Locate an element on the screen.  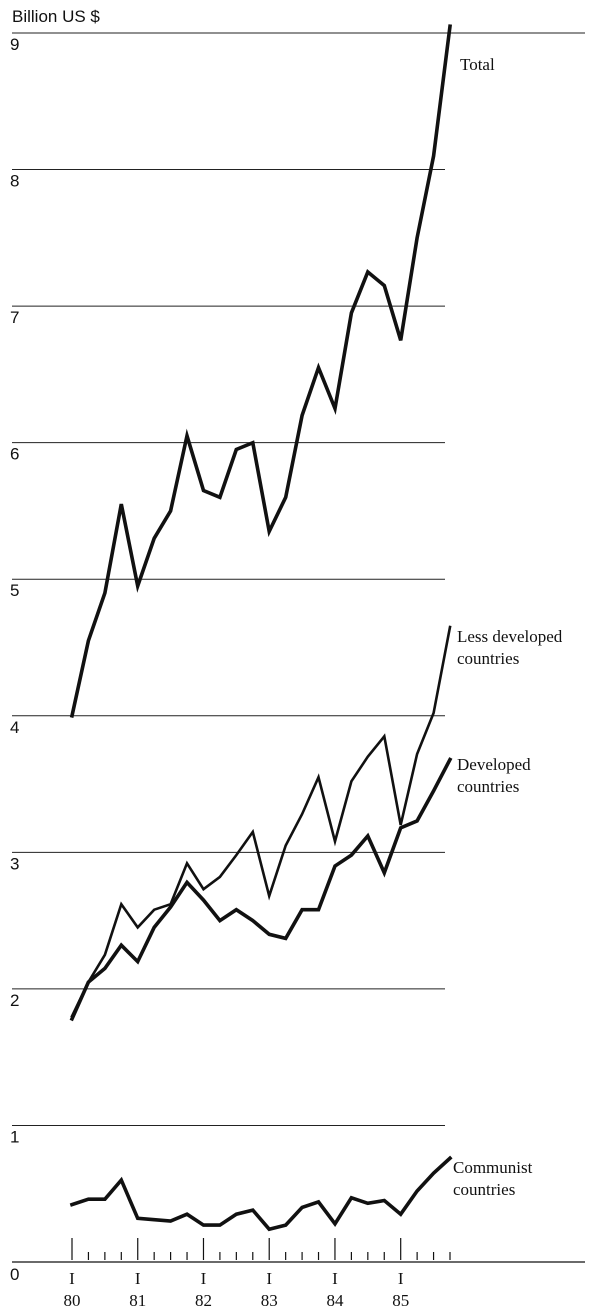
x-tick-year-label: 81 is located at coordinates (137, 1300).